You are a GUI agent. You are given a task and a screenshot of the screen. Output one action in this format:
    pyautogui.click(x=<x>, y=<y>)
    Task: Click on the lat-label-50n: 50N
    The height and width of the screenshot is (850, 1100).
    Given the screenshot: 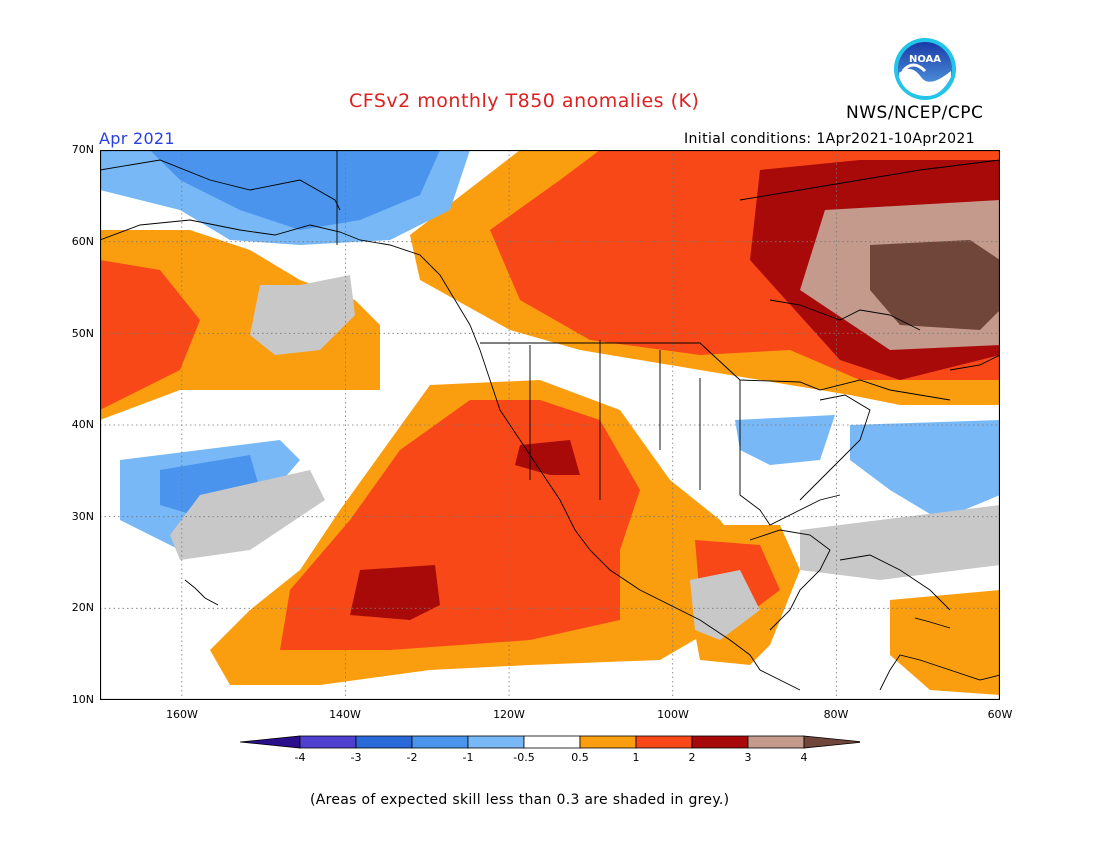 What is the action you would take?
    pyautogui.click(x=82, y=333)
    